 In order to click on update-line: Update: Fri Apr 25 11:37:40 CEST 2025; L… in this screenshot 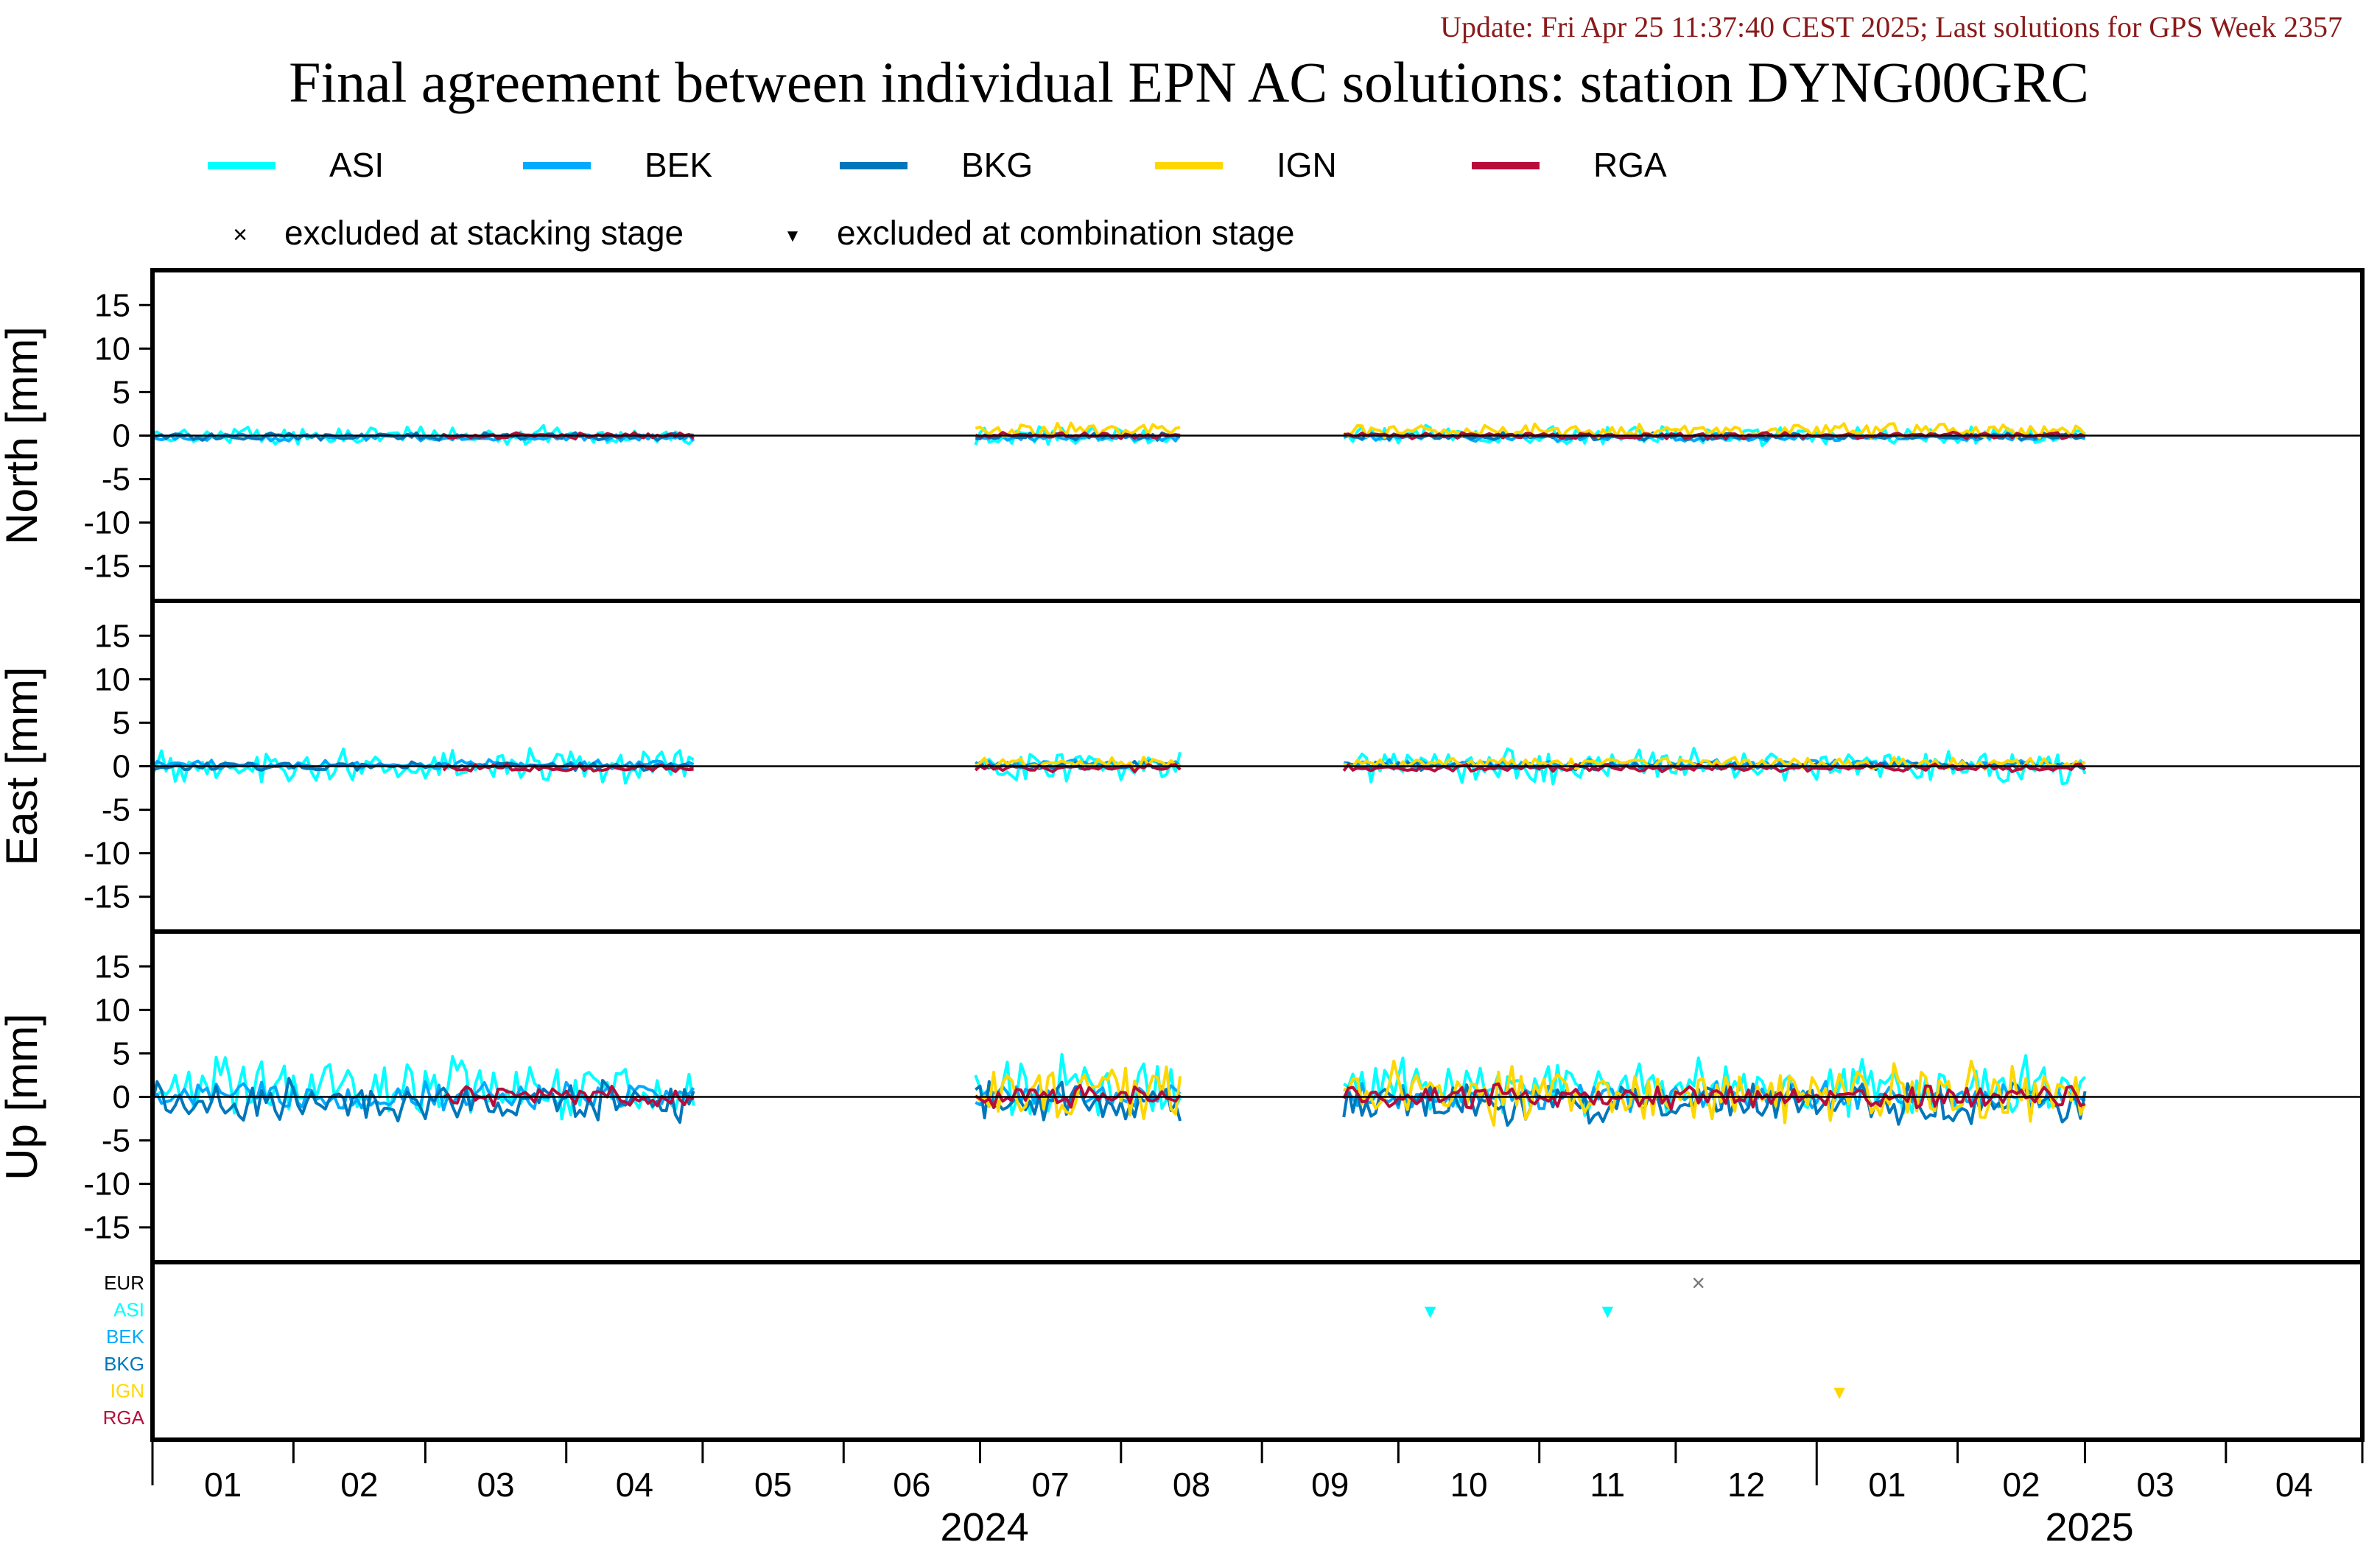, I will do `click(1891, 27)`.